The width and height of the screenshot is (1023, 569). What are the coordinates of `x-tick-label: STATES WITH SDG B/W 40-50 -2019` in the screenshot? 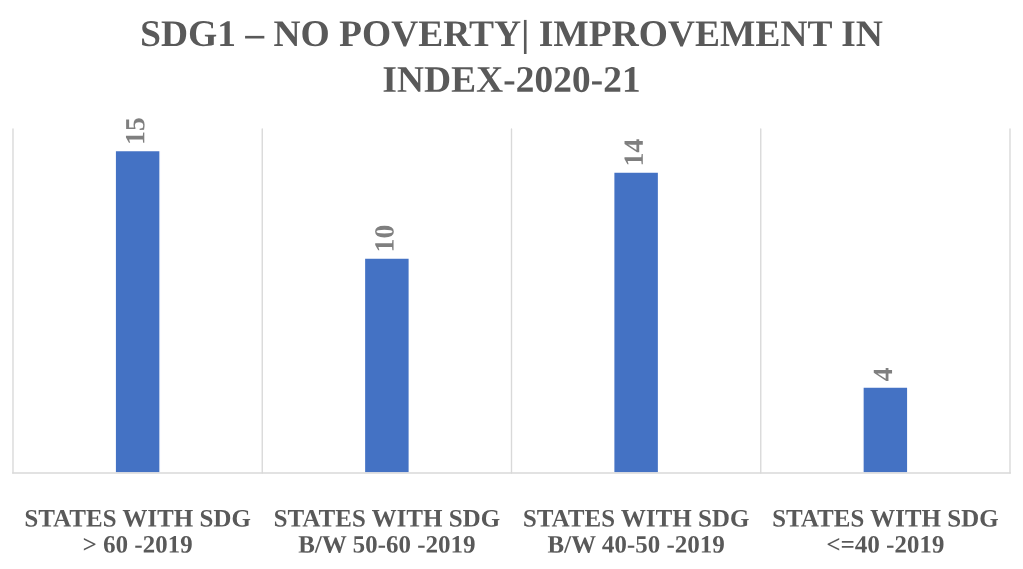 It's located at (636, 531).